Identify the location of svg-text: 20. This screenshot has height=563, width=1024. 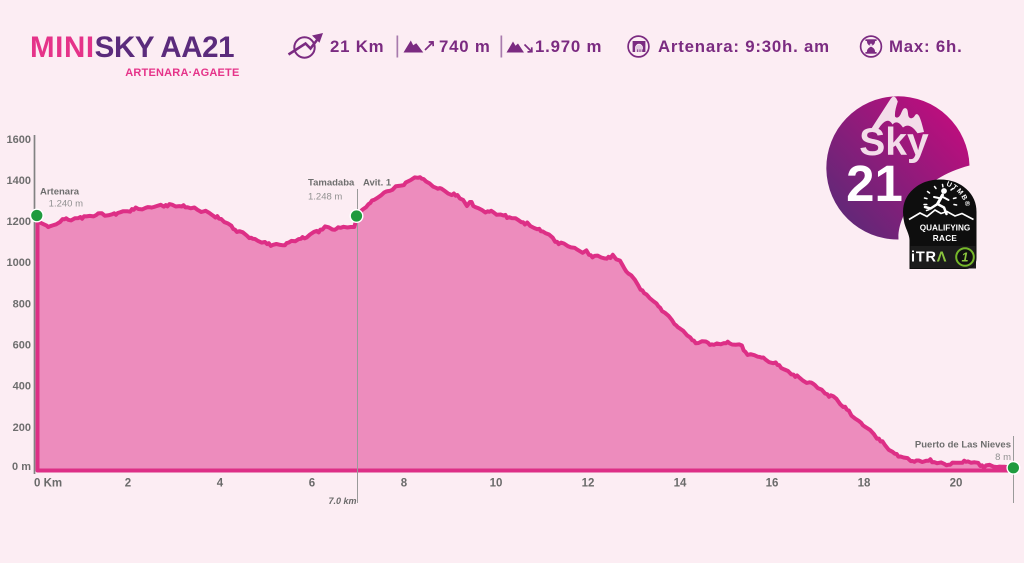
(956, 484).